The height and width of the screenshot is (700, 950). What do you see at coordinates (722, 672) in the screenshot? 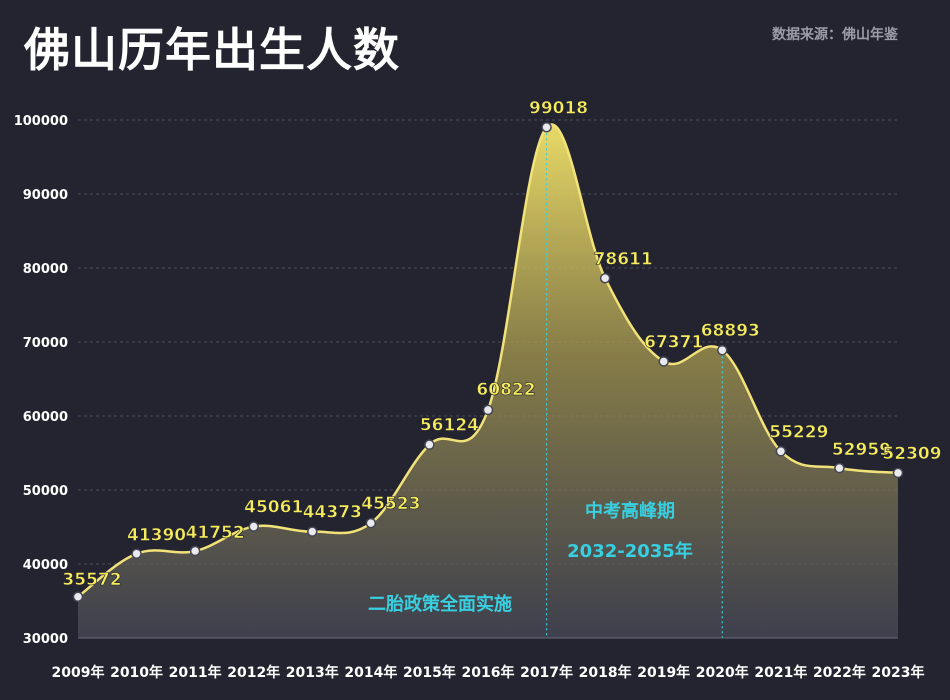
I see `x-tick-label: 2020年` at bounding box center [722, 672].